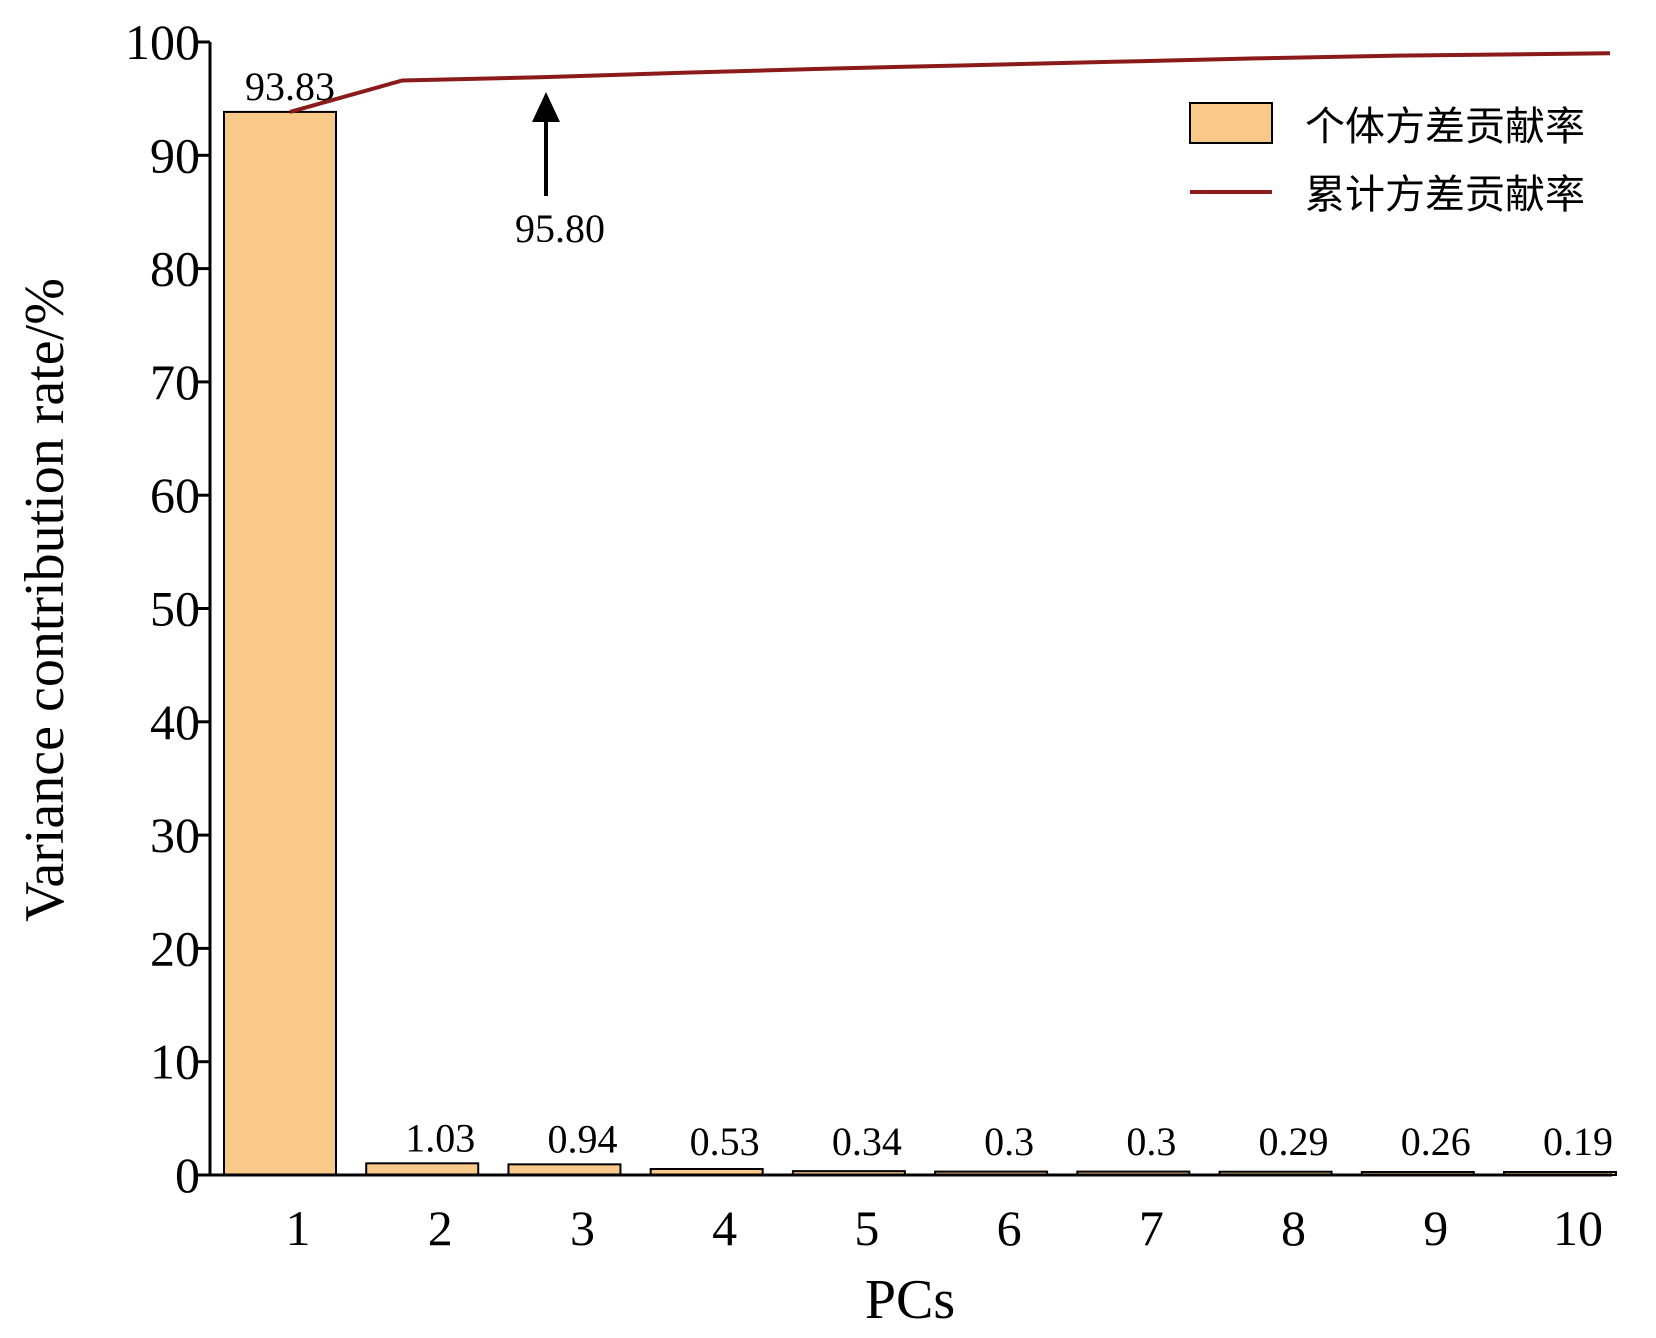 Image resolution: width=1656 pixels, height=1338 pixels. What do you see at coordinates (582, 1138) in the screenshot?
I see `bar-value-label: 0.94` at bounding box center [582, 1138].